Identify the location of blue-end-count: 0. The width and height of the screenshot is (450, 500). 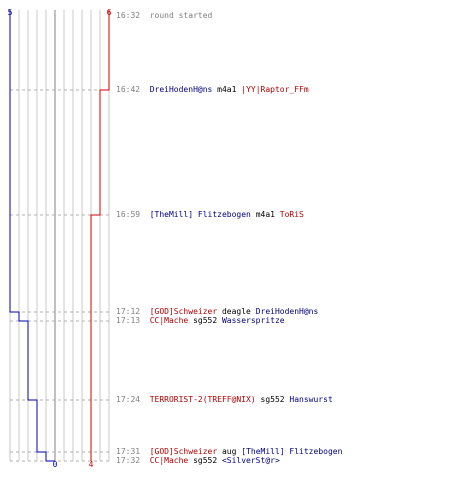
(55, 464).